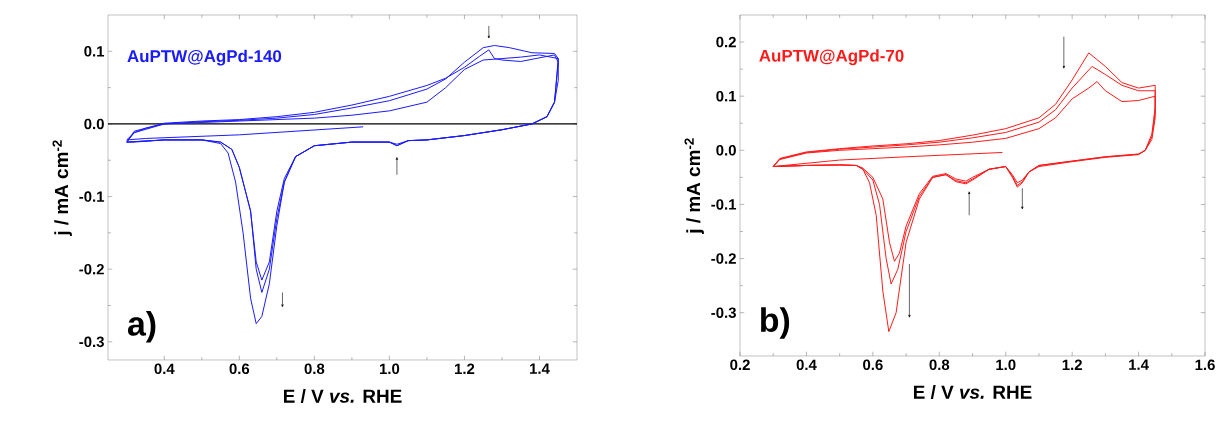  Describe the element at coordinates (831, 57) in the screenshot. I see `annotation: AuPTW@AgPd-70` at that location.